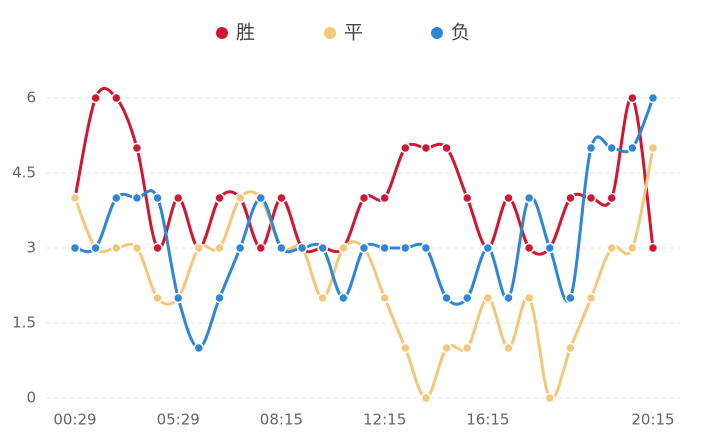 This screenshot has height=447, width=720. I want to click on x-tick-label: 16:15, so click(487, 420).